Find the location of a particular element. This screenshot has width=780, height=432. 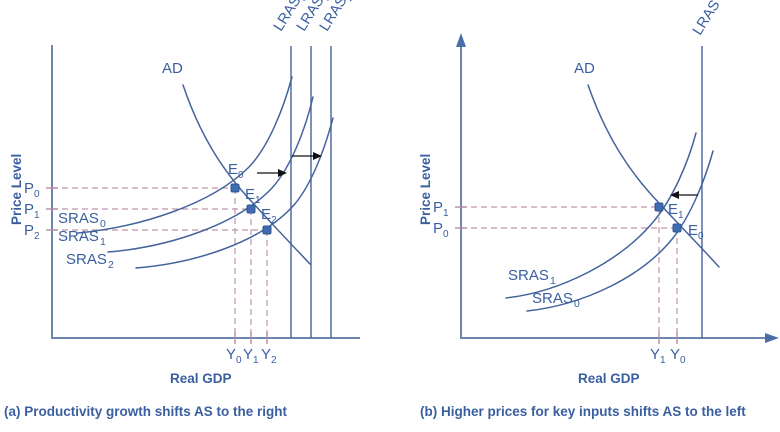

panel-a-sras0-curve is located at coordinates (185, 155).